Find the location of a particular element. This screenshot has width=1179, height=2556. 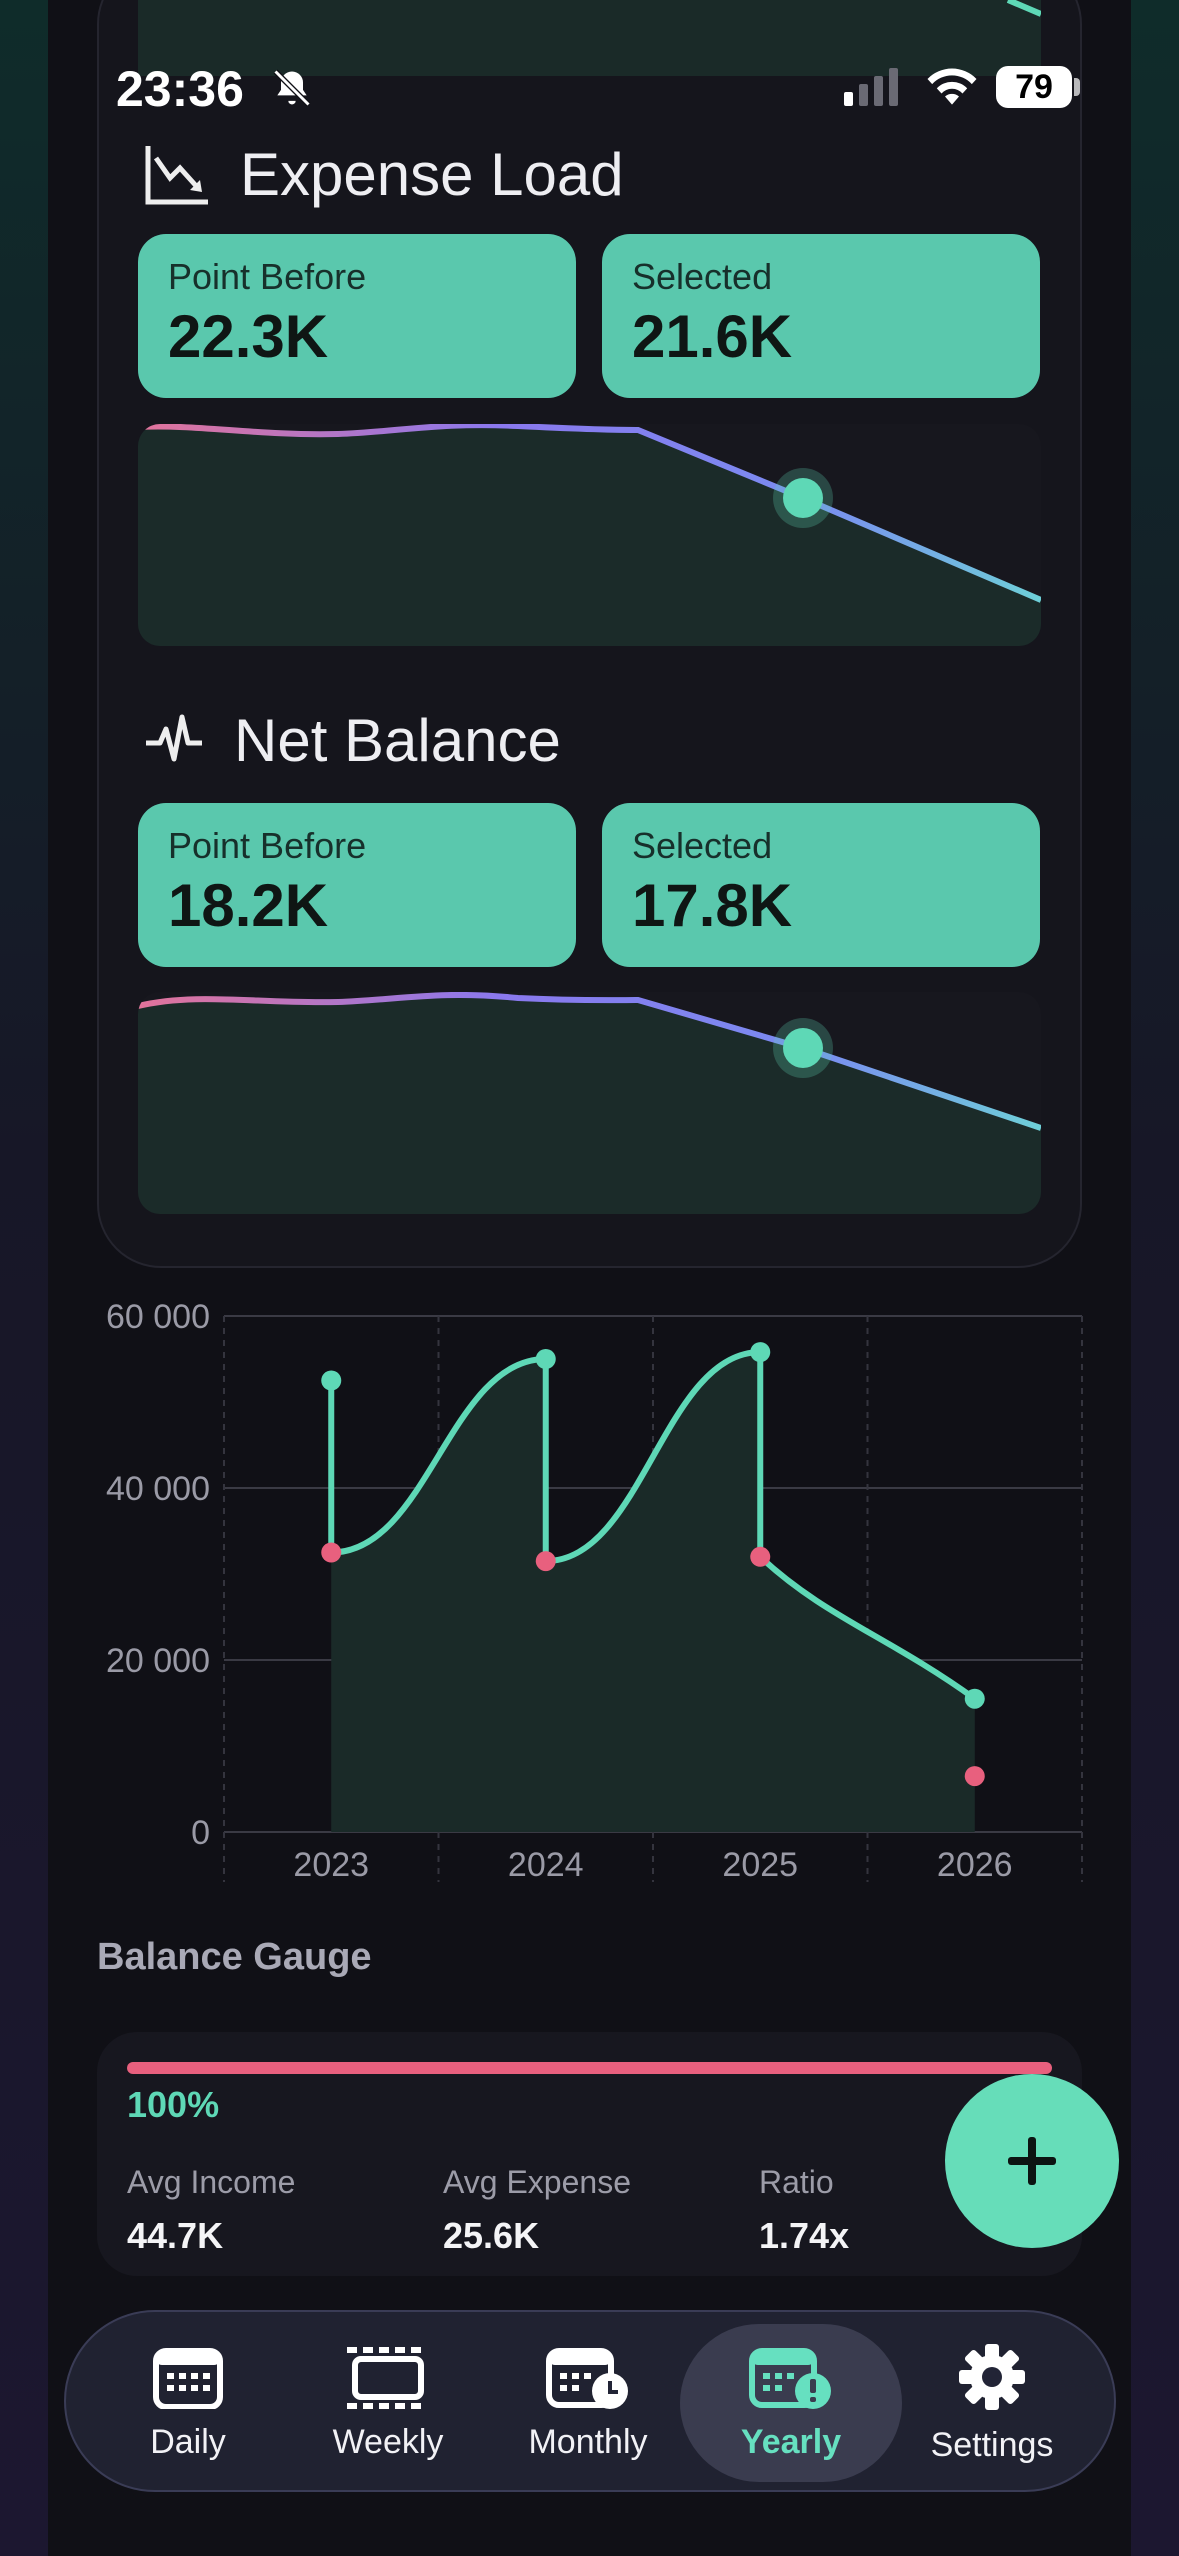

bottom-nav: Daily Weekly Monthly Yearly is located at coordinates (590, 2401).